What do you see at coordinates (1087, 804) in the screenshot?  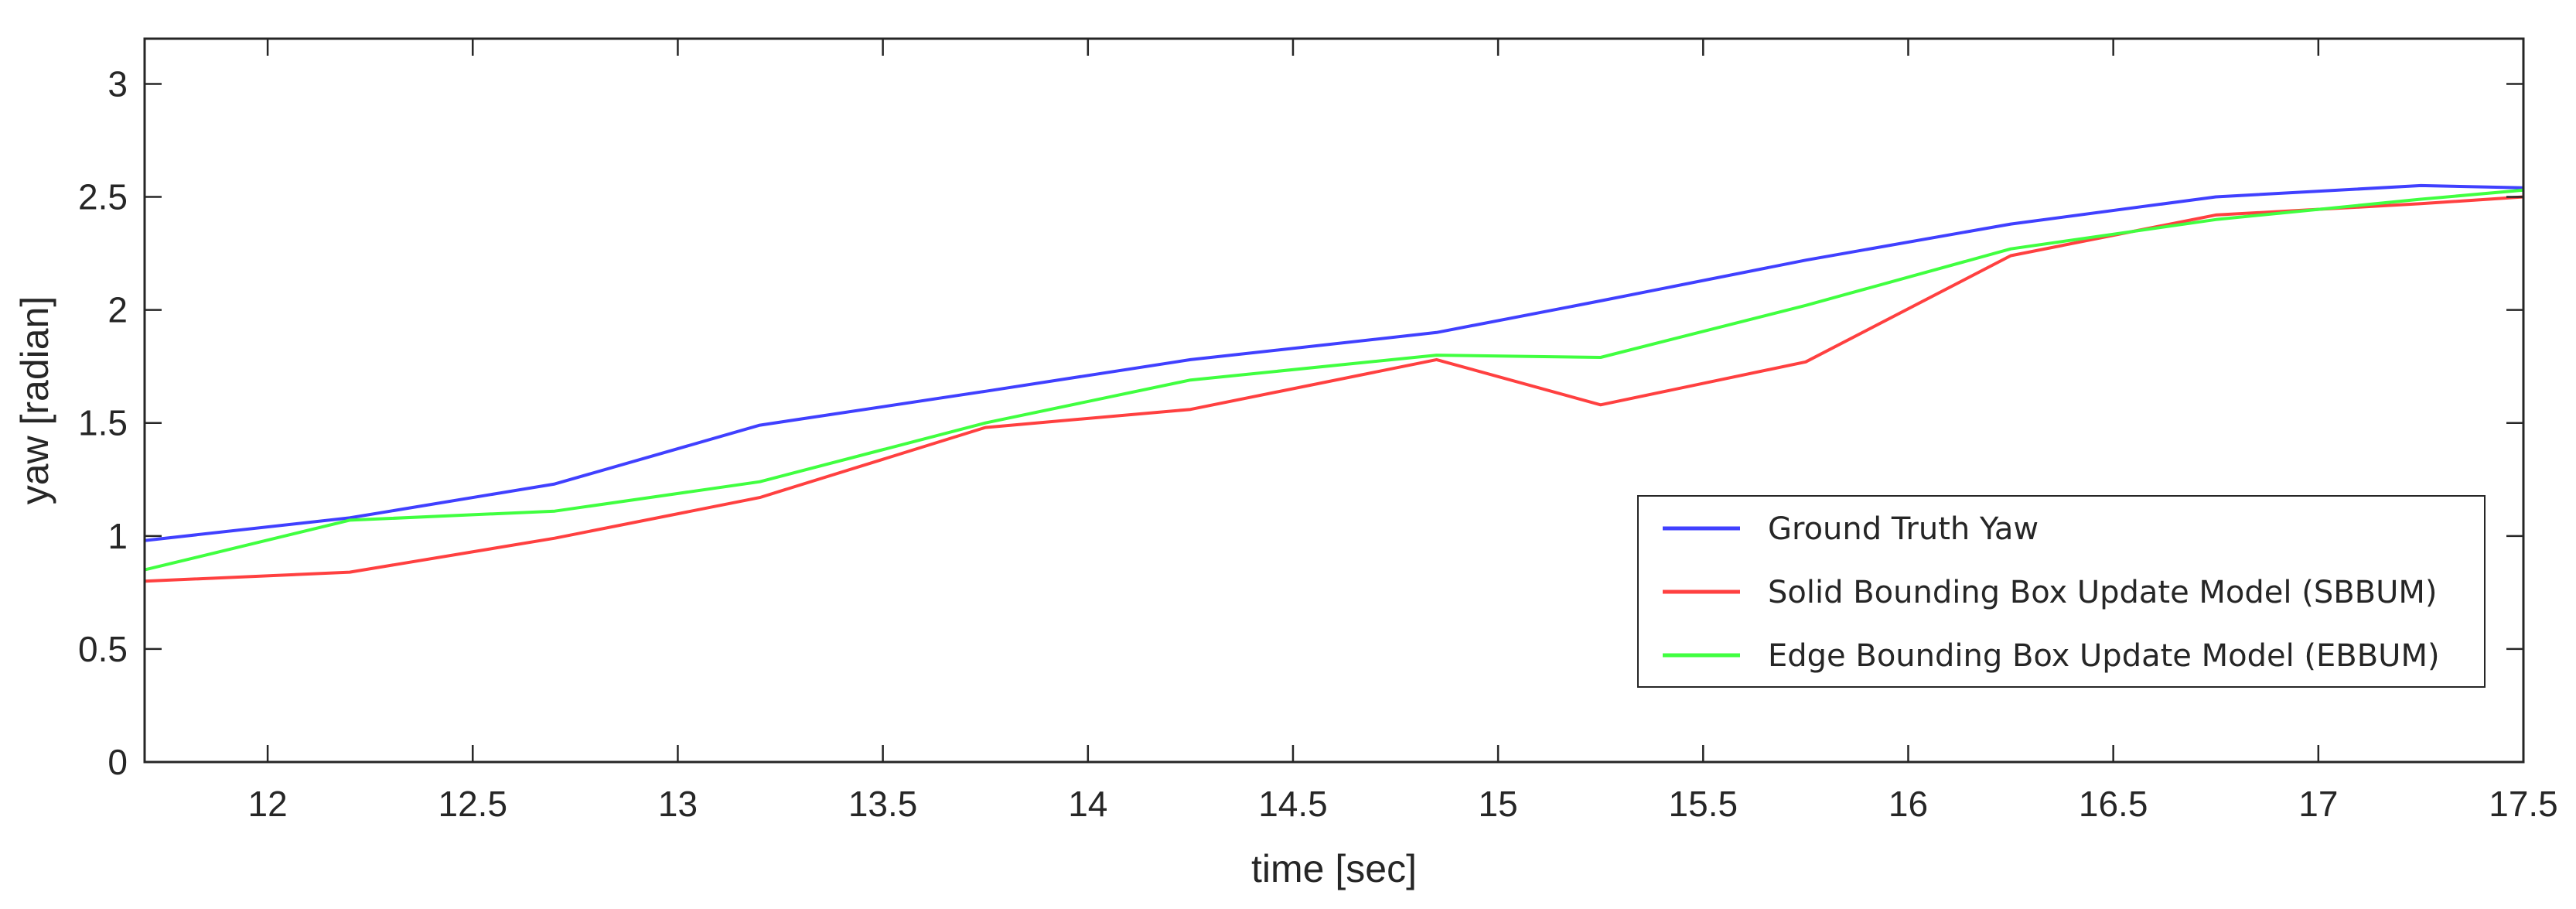 I see `x-tick-label: 14` at bounding box center [1087, 804].